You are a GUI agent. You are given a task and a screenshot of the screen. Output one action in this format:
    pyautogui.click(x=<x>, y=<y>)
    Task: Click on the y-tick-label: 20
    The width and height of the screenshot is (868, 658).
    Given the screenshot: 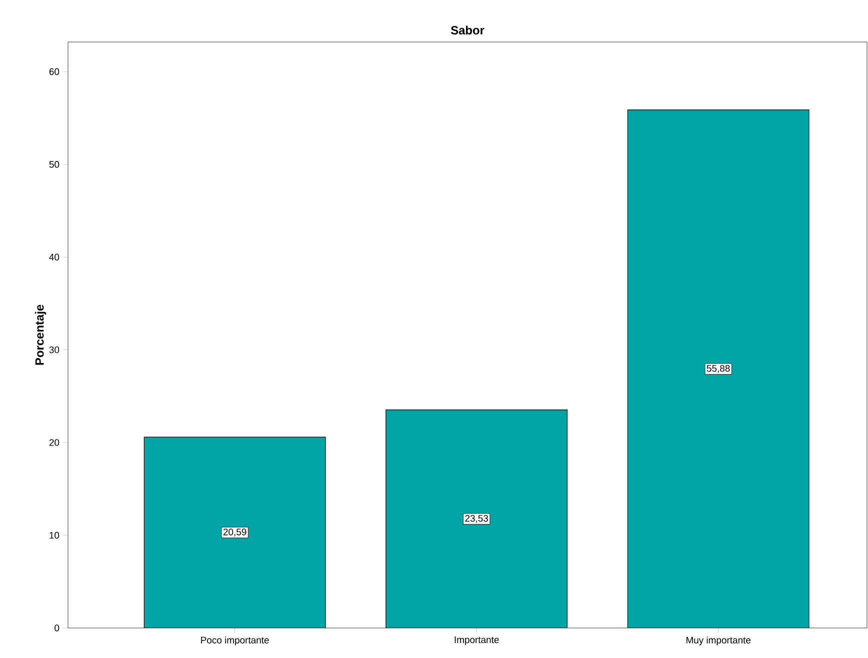 What is the action you would take?
    pyautogui.click(x=54, y=442)
    